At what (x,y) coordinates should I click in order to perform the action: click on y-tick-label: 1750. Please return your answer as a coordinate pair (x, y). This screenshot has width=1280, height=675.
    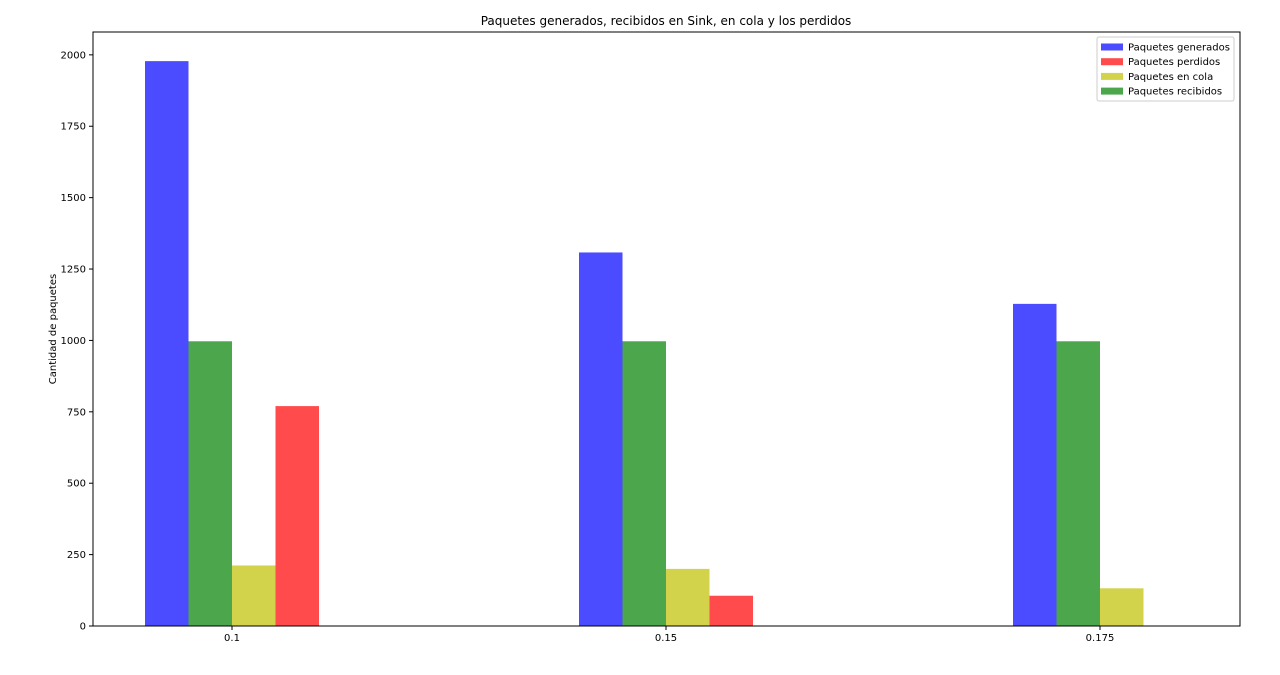
    Looking at the image, I should click on (73, 127).